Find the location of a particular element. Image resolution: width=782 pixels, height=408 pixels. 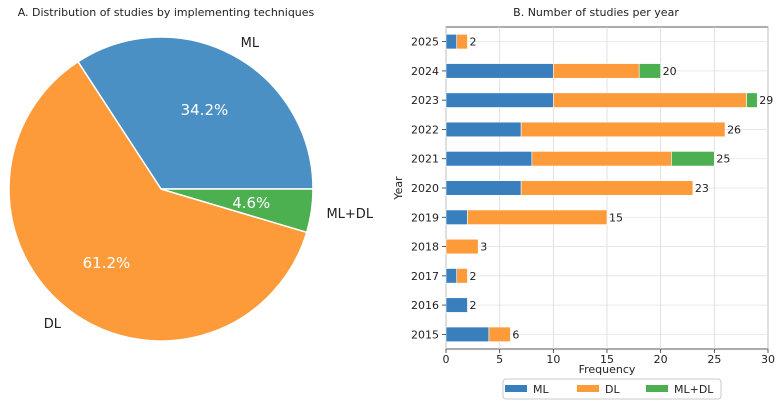

bar-total-label-2015: 6 is located at coordinates (515, 334).